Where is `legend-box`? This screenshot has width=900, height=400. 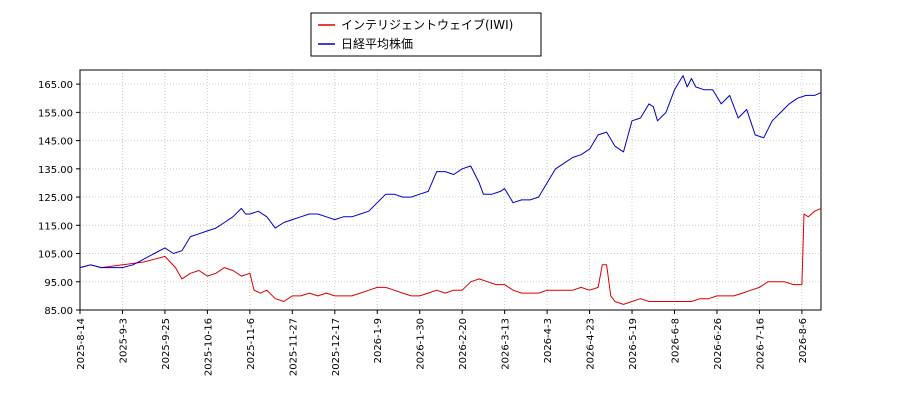 legend-box is located at coordinates (426, 34).